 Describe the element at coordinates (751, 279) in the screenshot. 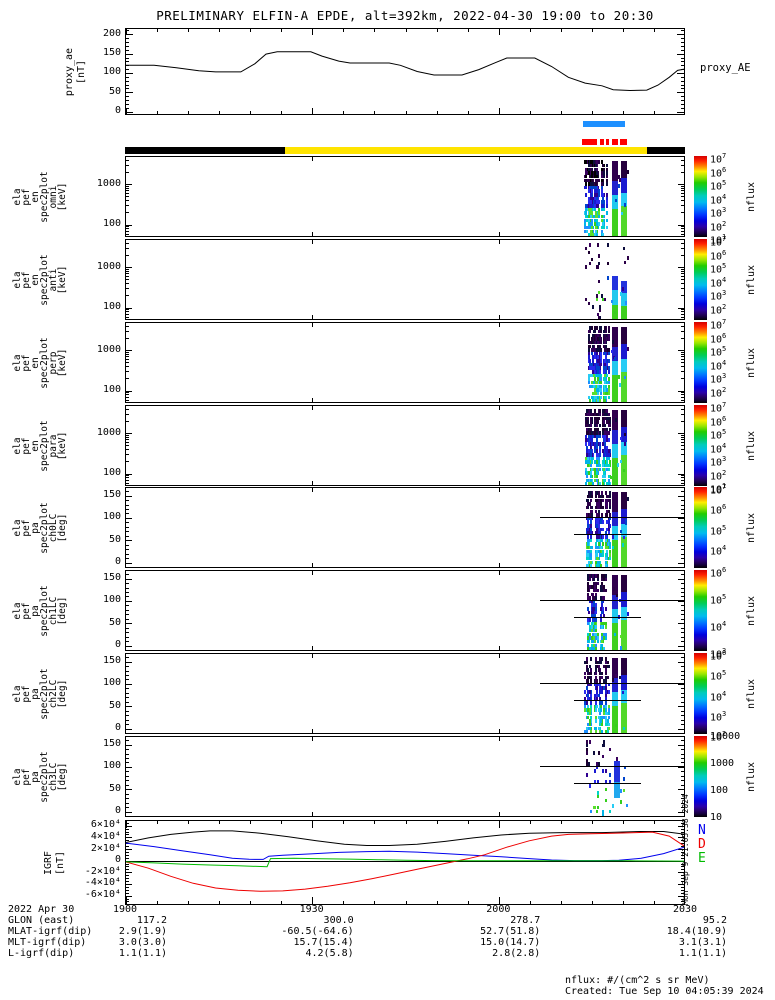

I see `colorbar-units-en-anti-text: nflux` at that location.